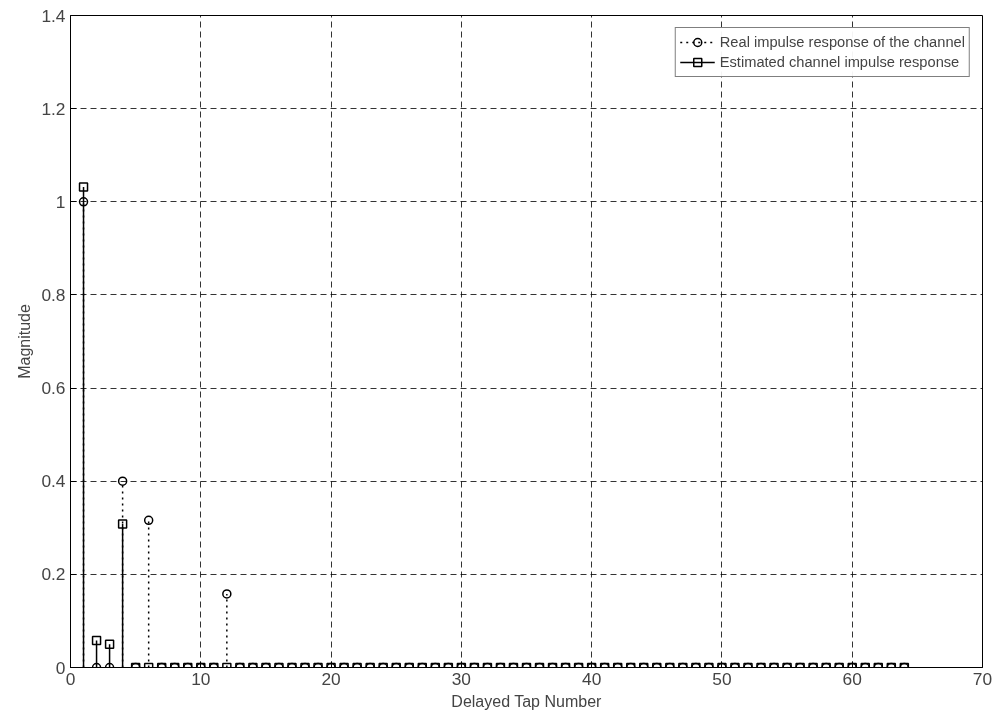 The height and width of the screenshot is (717, 1002). Describe the element at coordinates (53, 15) in the screenshot. I see `y-tick-label: 1.4` at that location.